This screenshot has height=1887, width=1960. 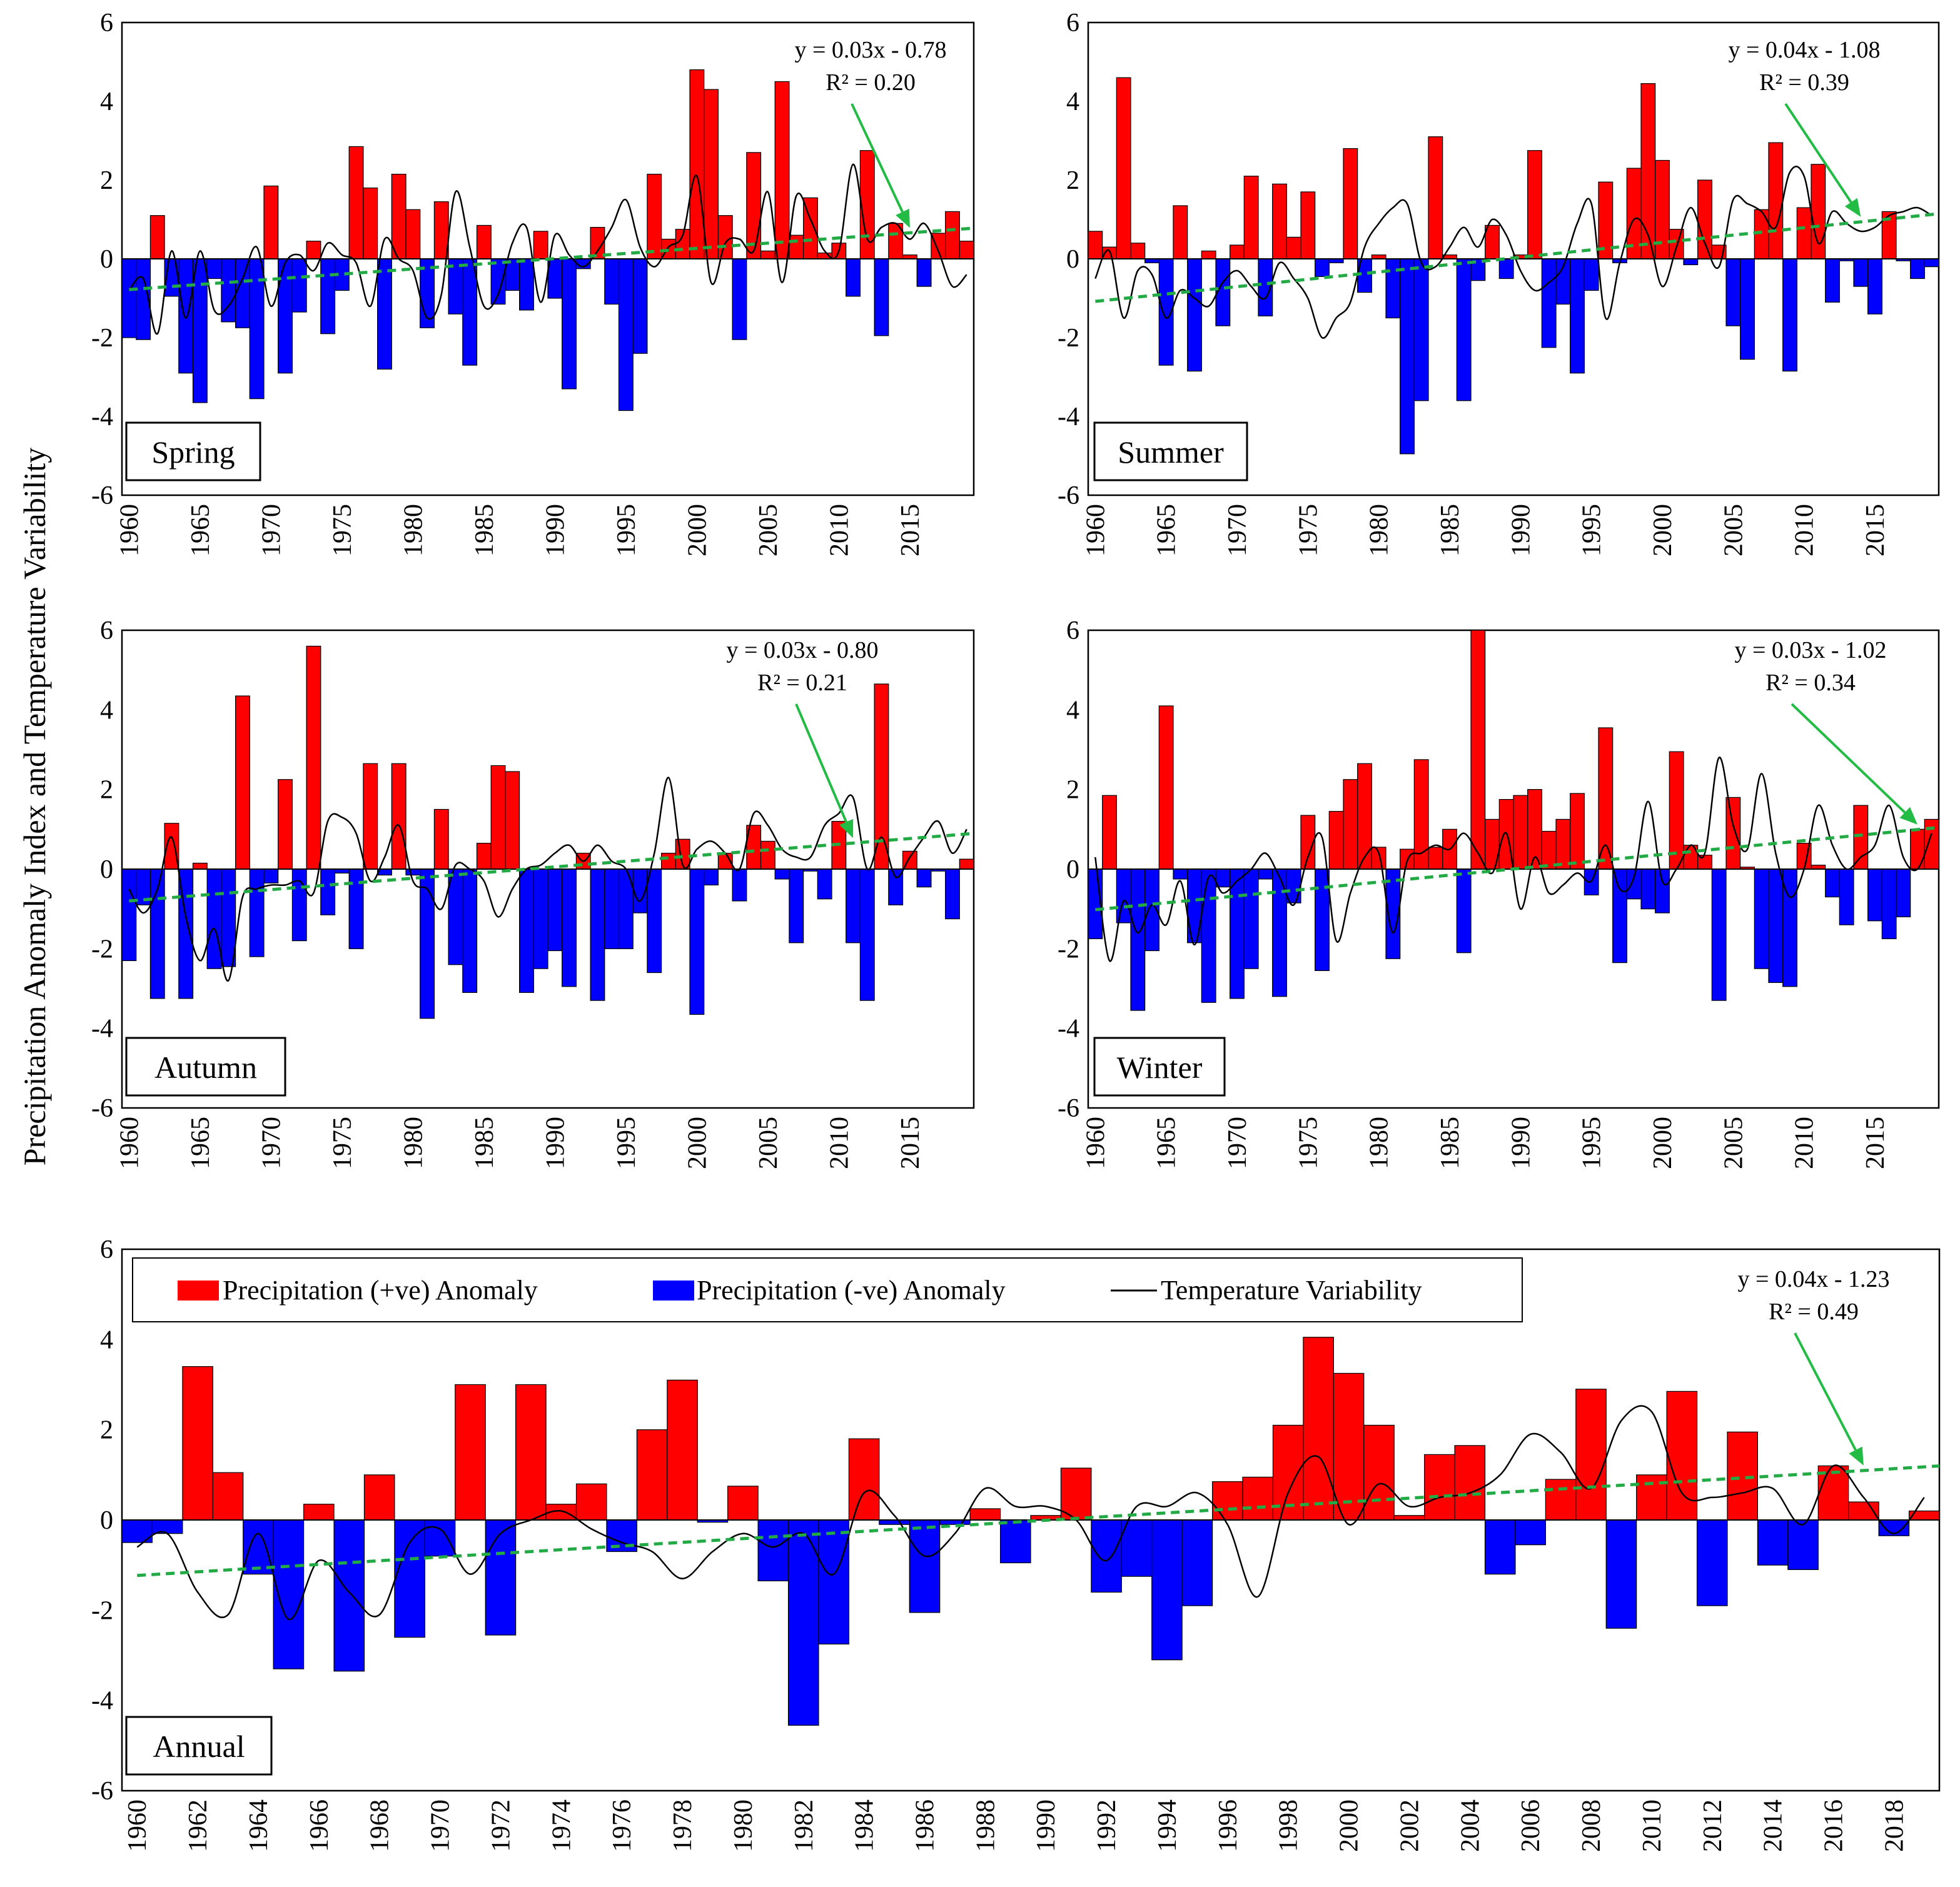 What do you see at coordinates (102, 339) in the screenshot?
I see `ytick-label: -2` at bounding box center [102, 339].